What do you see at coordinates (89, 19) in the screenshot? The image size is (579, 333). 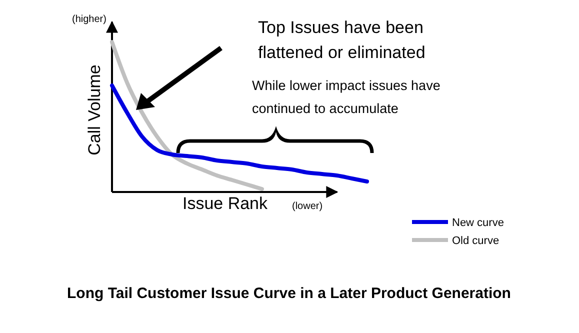 I see `text: (higher)` at bounding box center [89, 19].